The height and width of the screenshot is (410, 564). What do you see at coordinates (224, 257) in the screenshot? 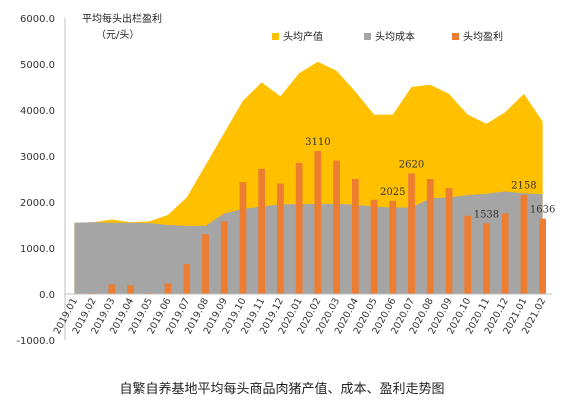
I see `bar-2019.09` at bounding box center [224, 257].